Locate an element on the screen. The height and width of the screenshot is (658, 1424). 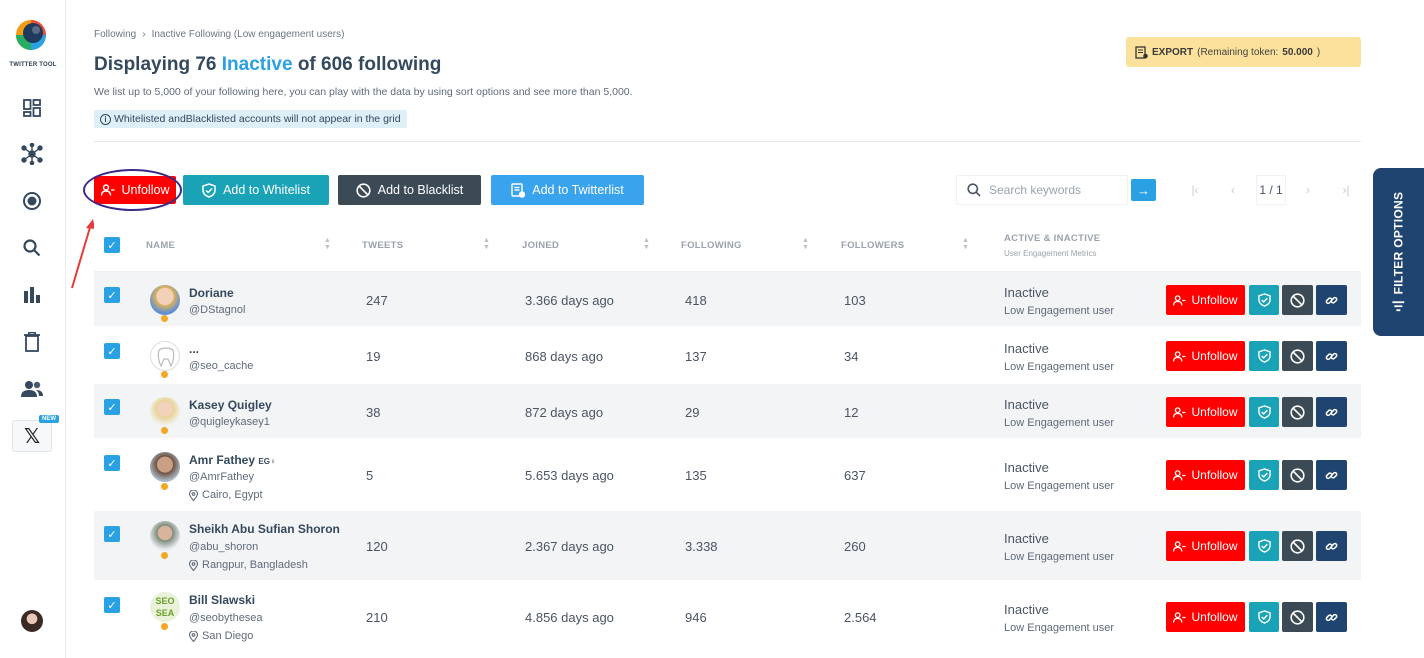
x-logo-icon: 𝕏 NEW is located at coordinates (35, 433).